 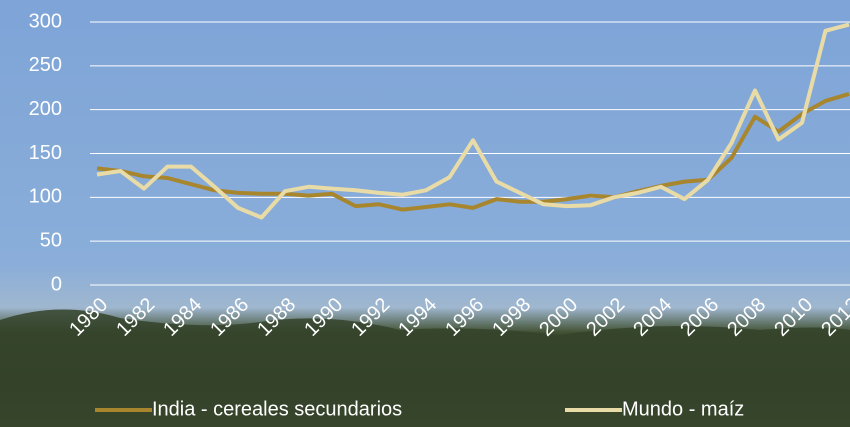 What do you see at coordinates (683, 409) in the screenshot?
I see `legend-label: Mundo - maíz` at bounding box center [683, 409].